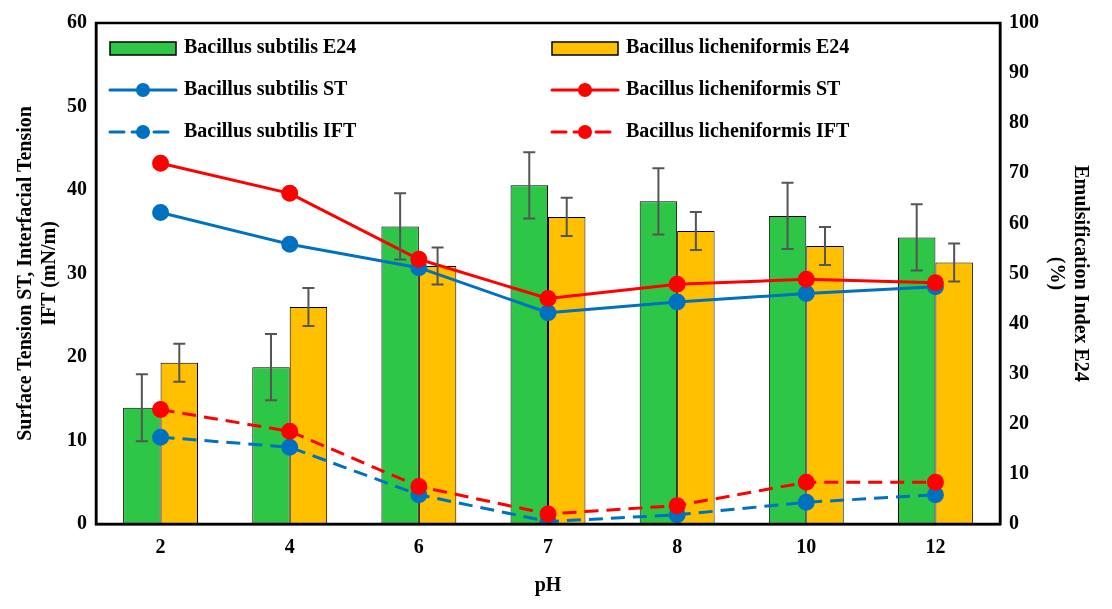  I want to click on y2-tick-label: 60, so click(1019, 221).